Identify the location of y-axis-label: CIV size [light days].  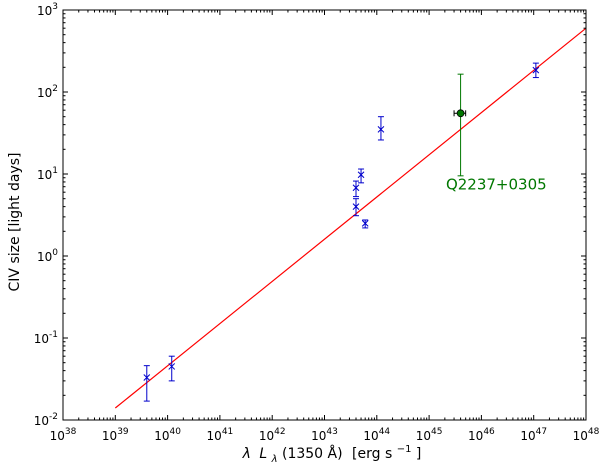
(15, 222).